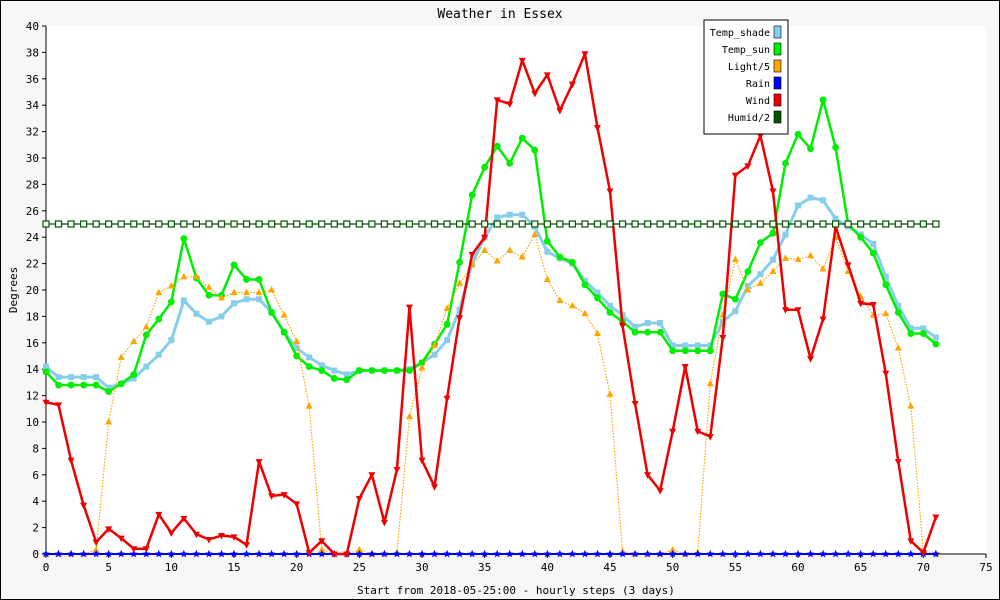  I want to click on y-tick-label: 2, so click(35, 528).